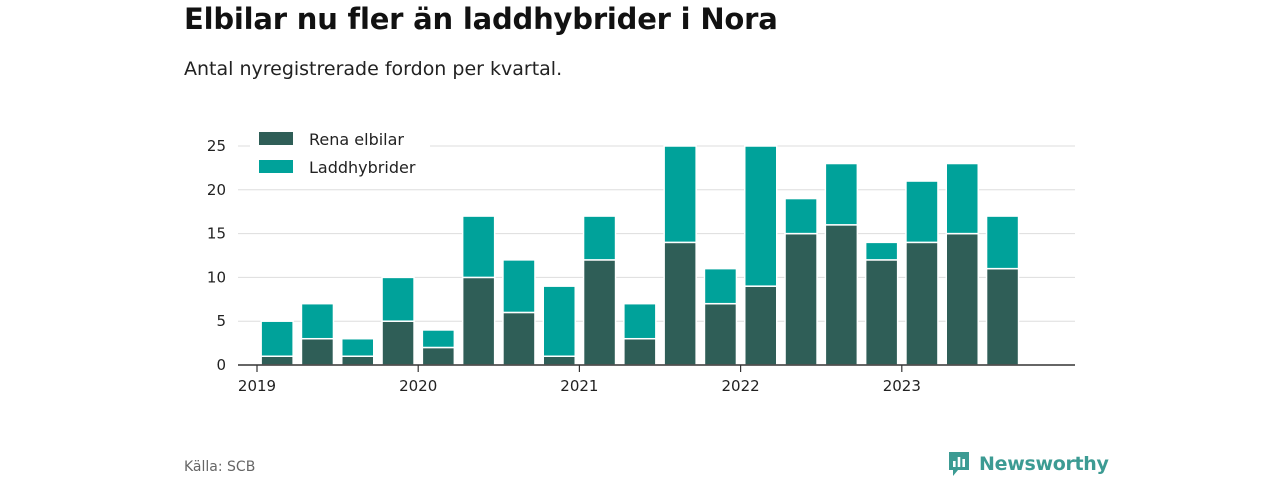 The height and width of the screenshot is (480, 1280). Describe the element at coordinates (216, 277) in the screenshot. I see `y-tick-label: 10` at that location.